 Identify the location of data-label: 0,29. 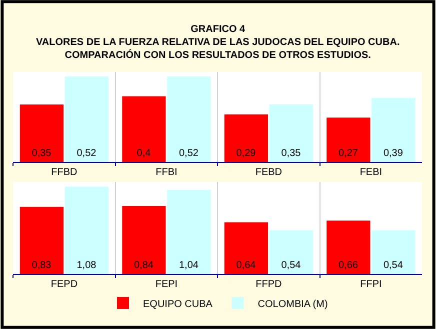
(246, 153).